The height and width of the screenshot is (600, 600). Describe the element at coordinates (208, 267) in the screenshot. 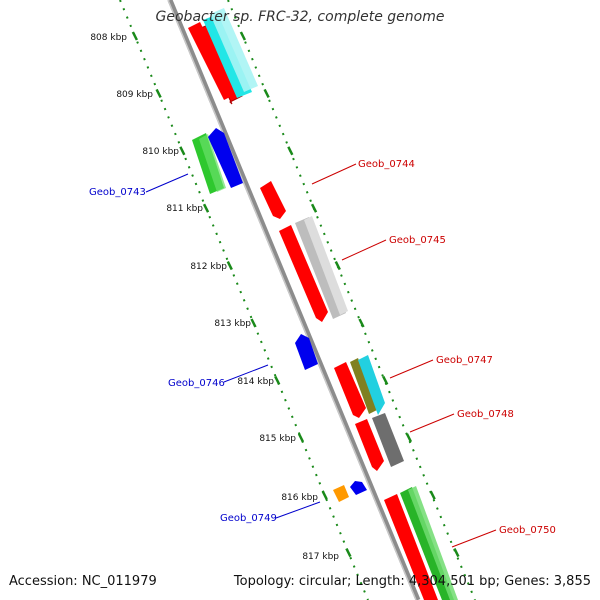

I see `tick-label: 812 kbp` at that location.